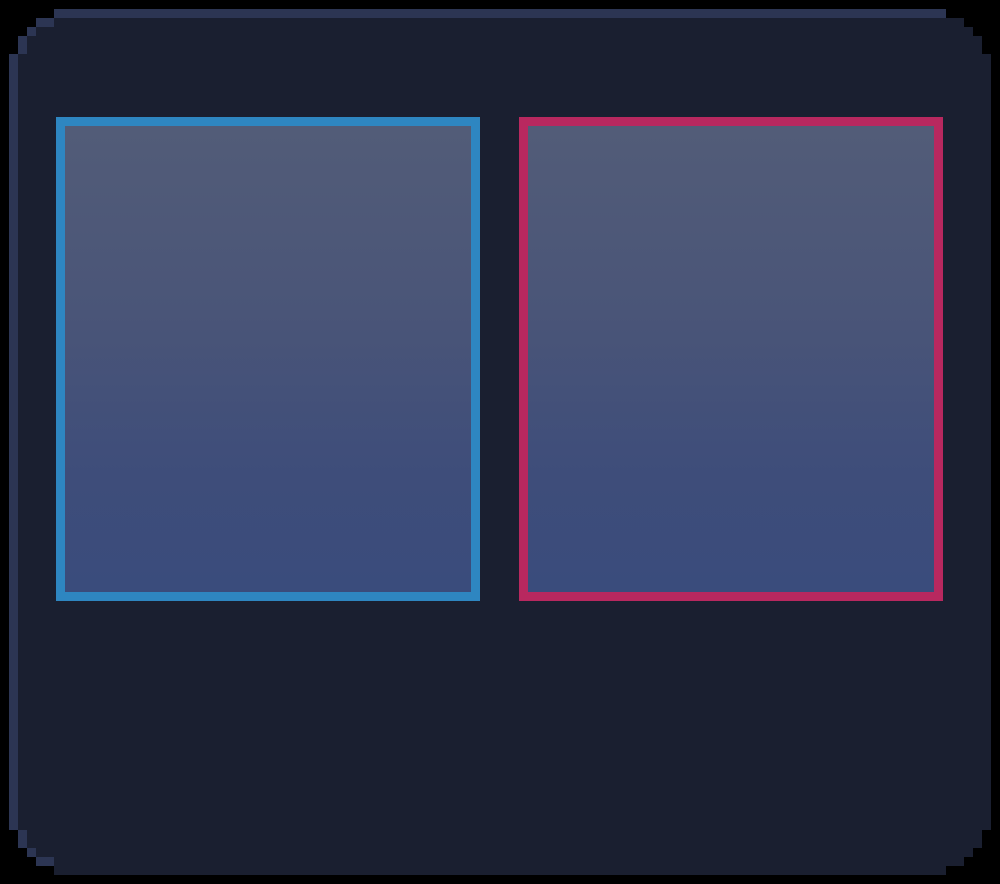 Image resolution: width=1000 pixels, height=884 pixels. I want to click on panel-bevel-top, so click(500, 13).